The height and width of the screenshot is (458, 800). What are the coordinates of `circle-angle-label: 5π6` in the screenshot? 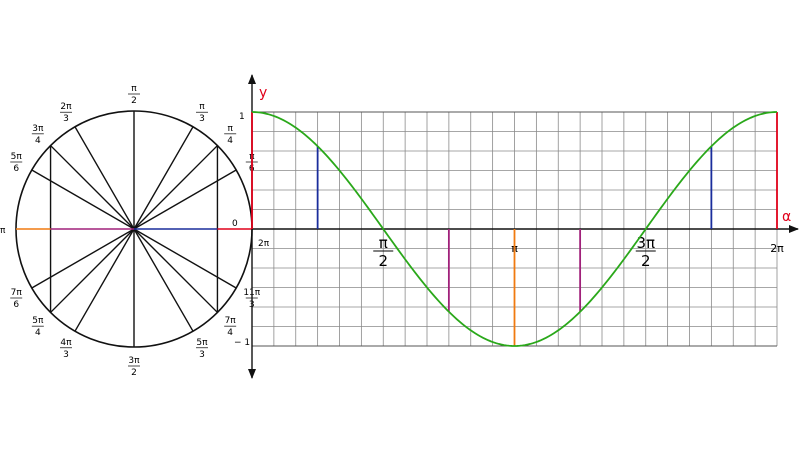 It's located at (16, 163).